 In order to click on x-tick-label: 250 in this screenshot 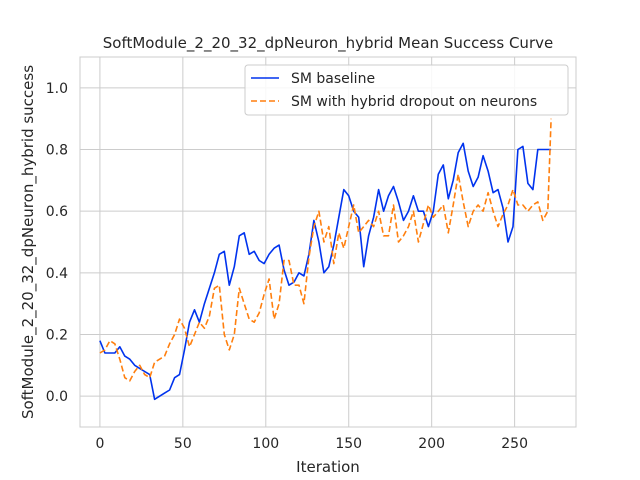, I will do `click(514, 444)`.